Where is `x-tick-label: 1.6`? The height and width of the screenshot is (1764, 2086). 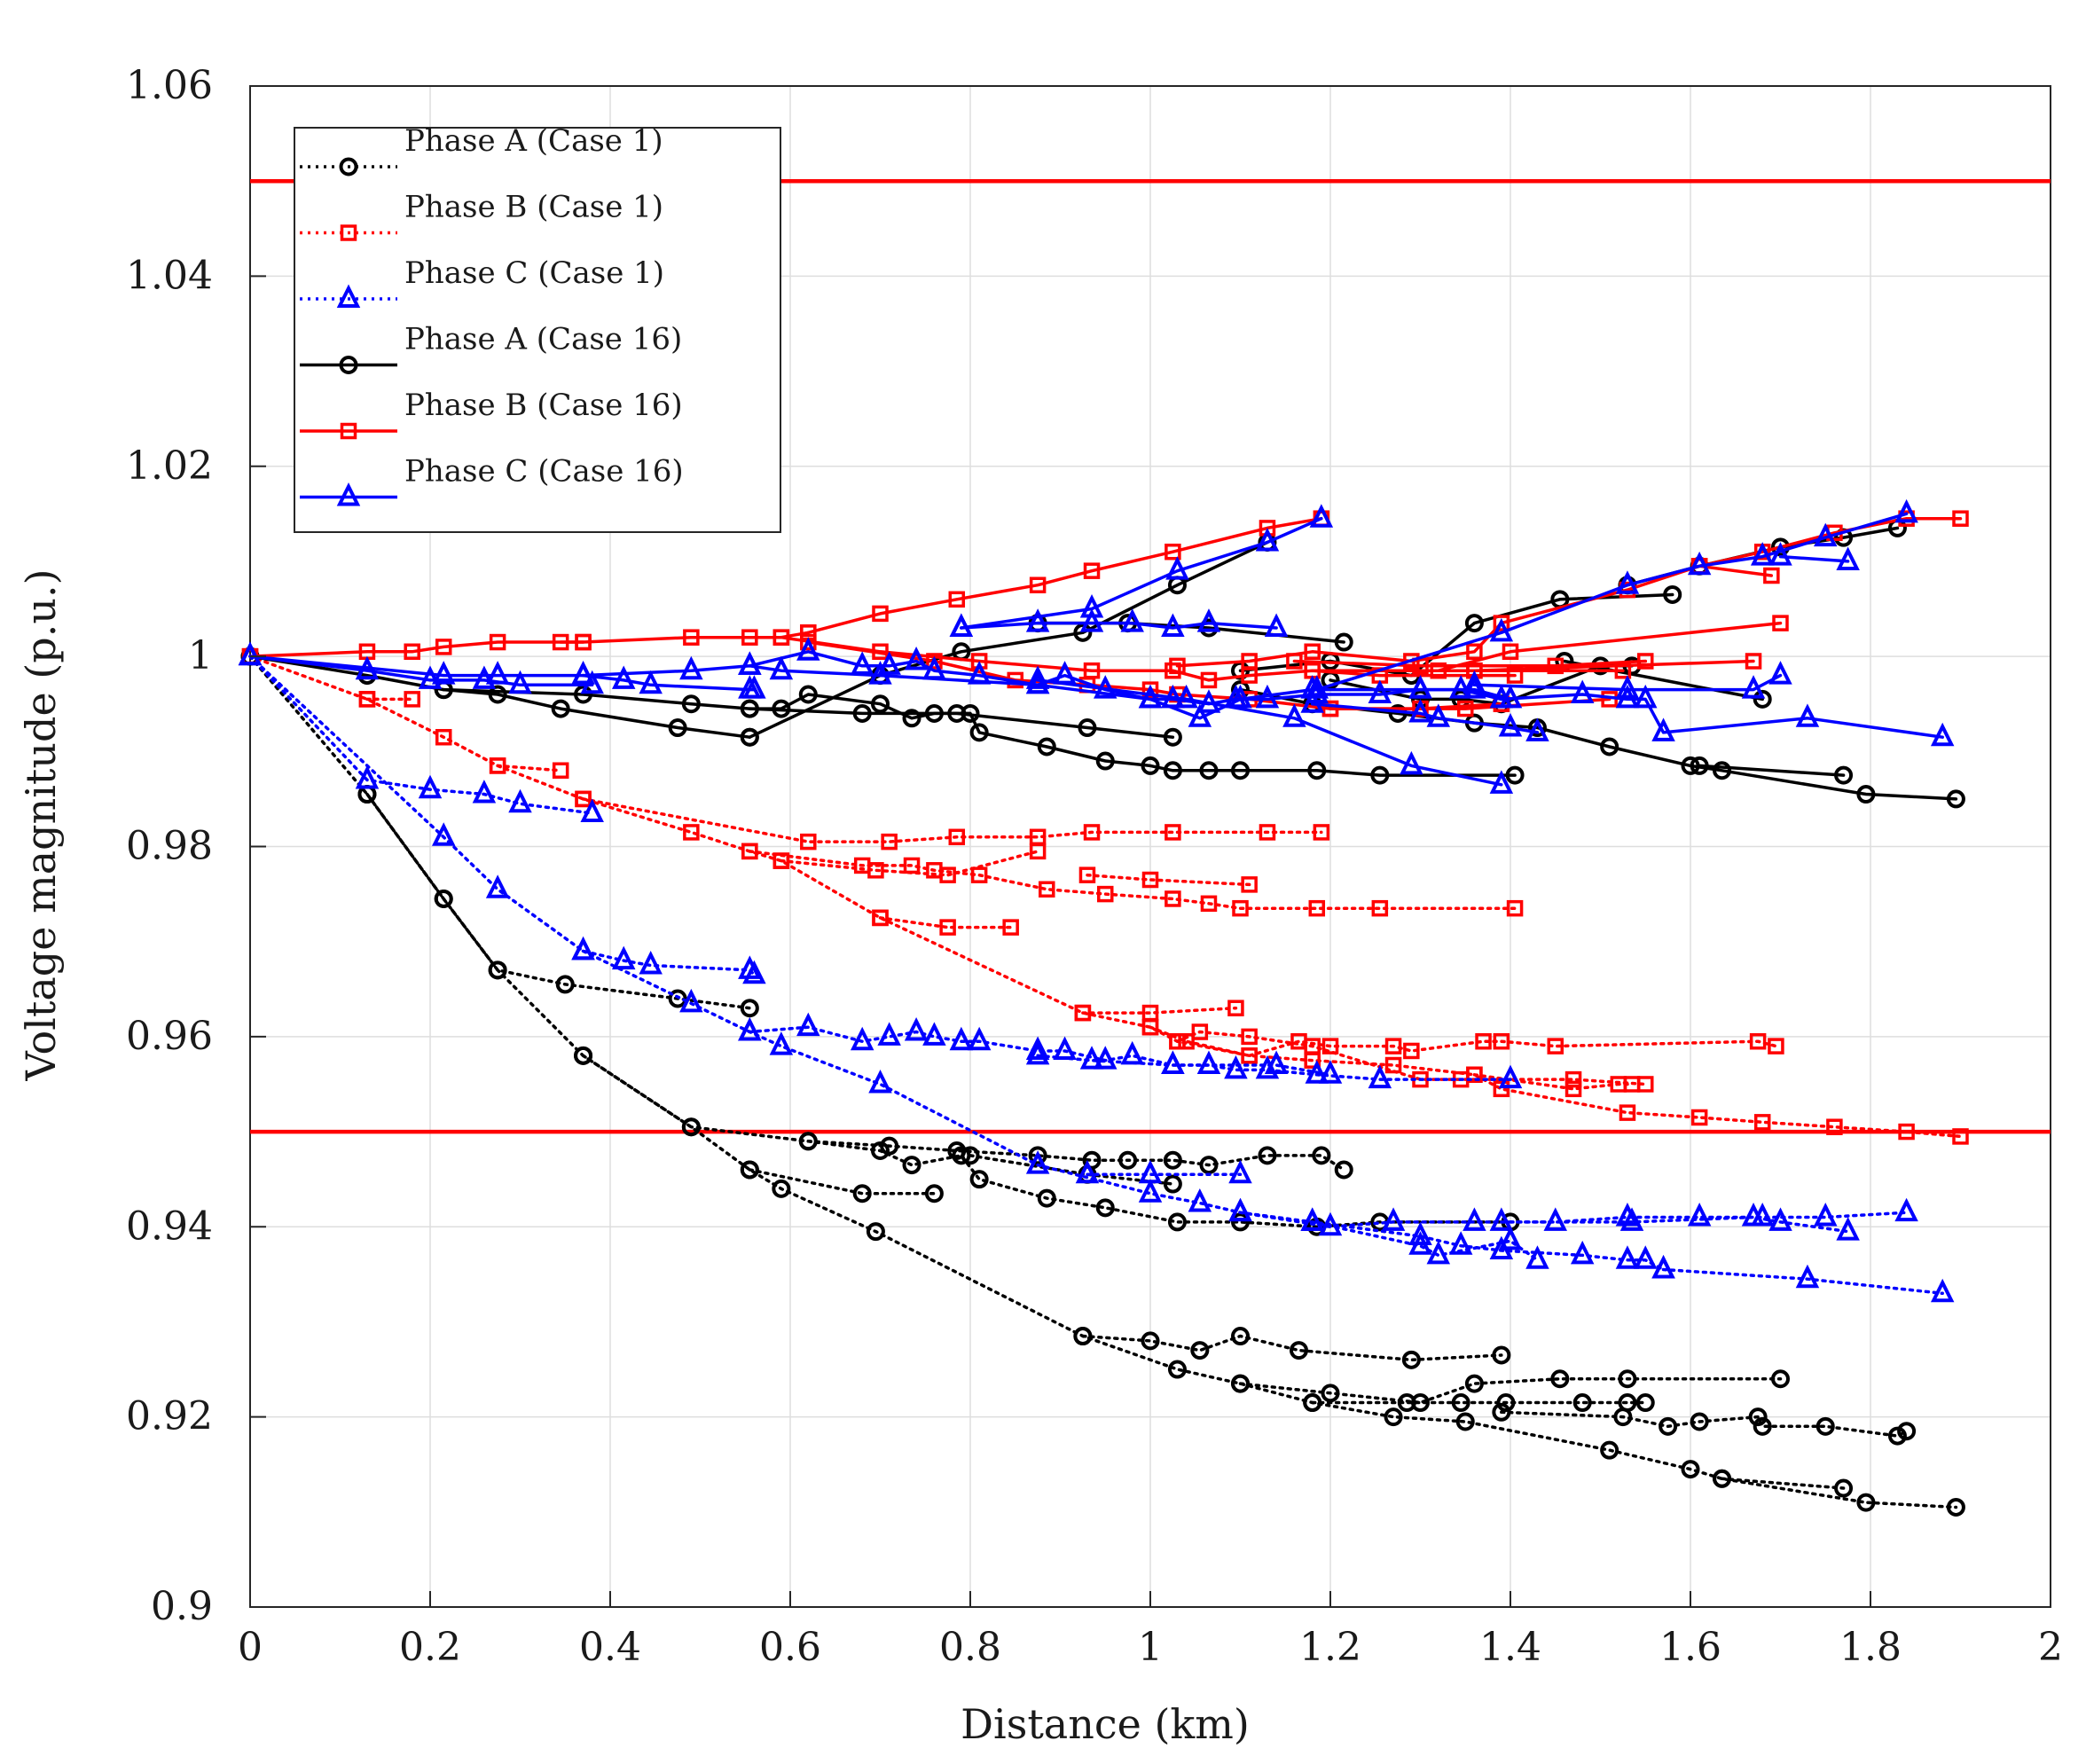 x-tick-label: 1.6 is located at coordinates (1690, 1647).